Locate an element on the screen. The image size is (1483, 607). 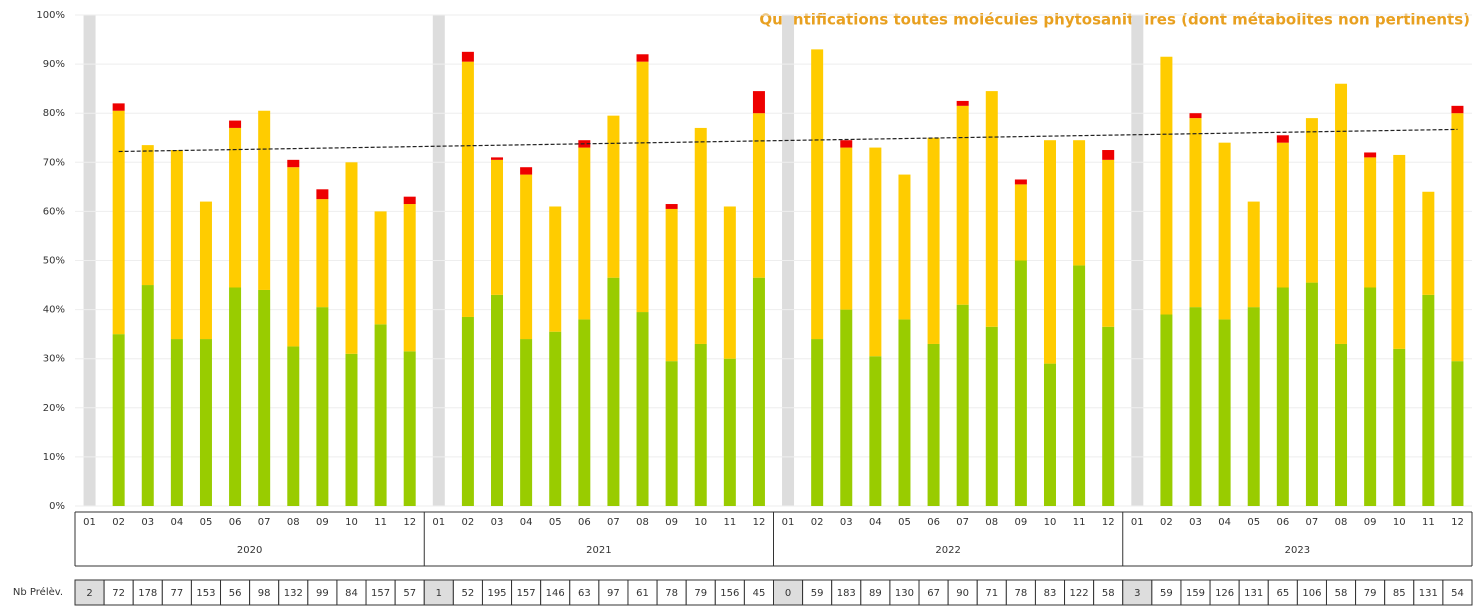
sample-value: 78 is located at coordinates (1021, 593).